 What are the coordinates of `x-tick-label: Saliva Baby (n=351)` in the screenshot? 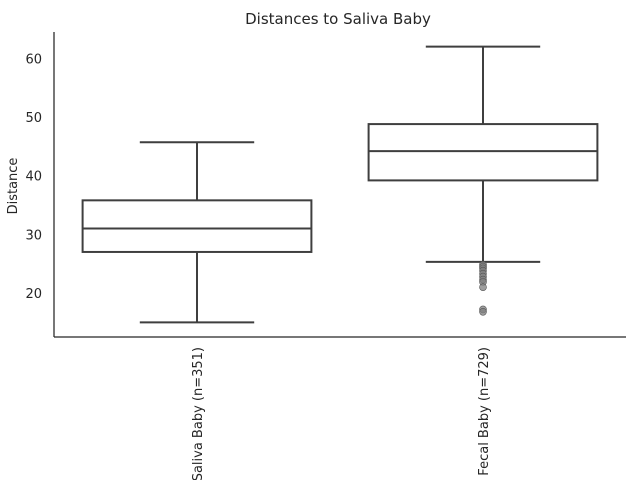 It's located at (198, 413).